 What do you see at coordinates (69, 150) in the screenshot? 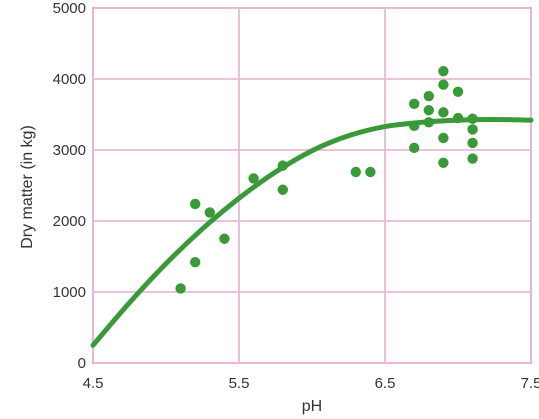
I see `y-tick-label: 3000` at bounding box center [69, 150].